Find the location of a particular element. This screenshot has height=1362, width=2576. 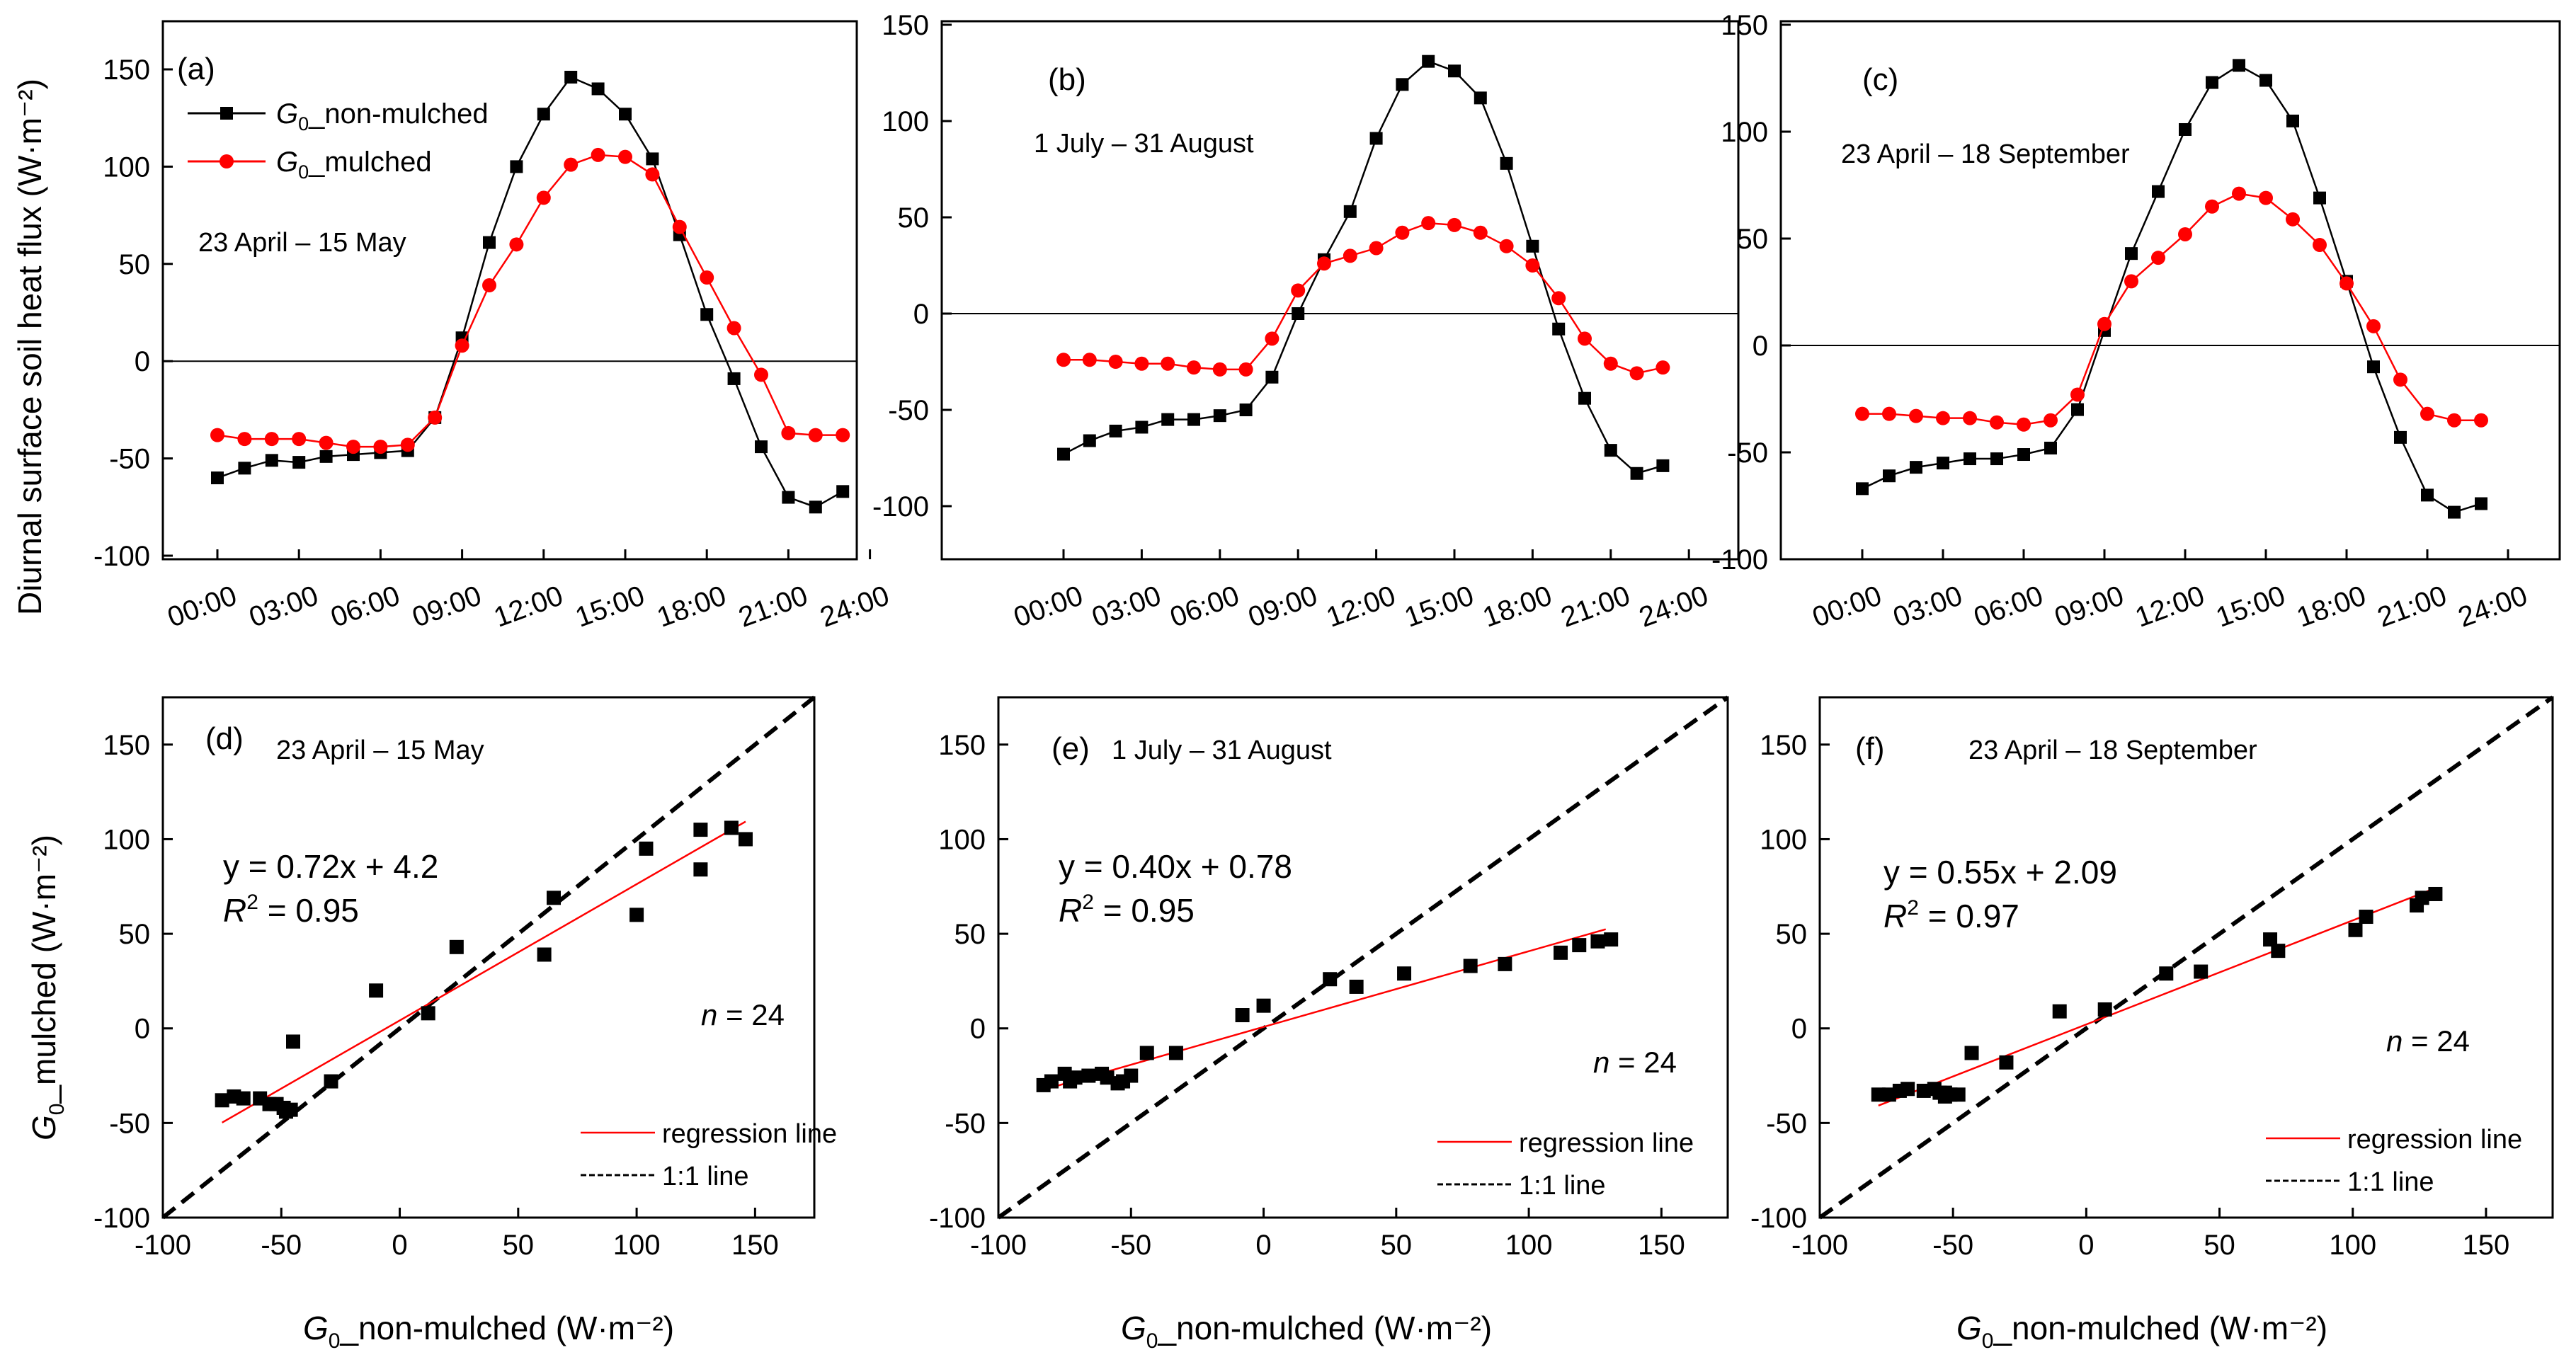

regression-line is located at coordinates (484, 971).